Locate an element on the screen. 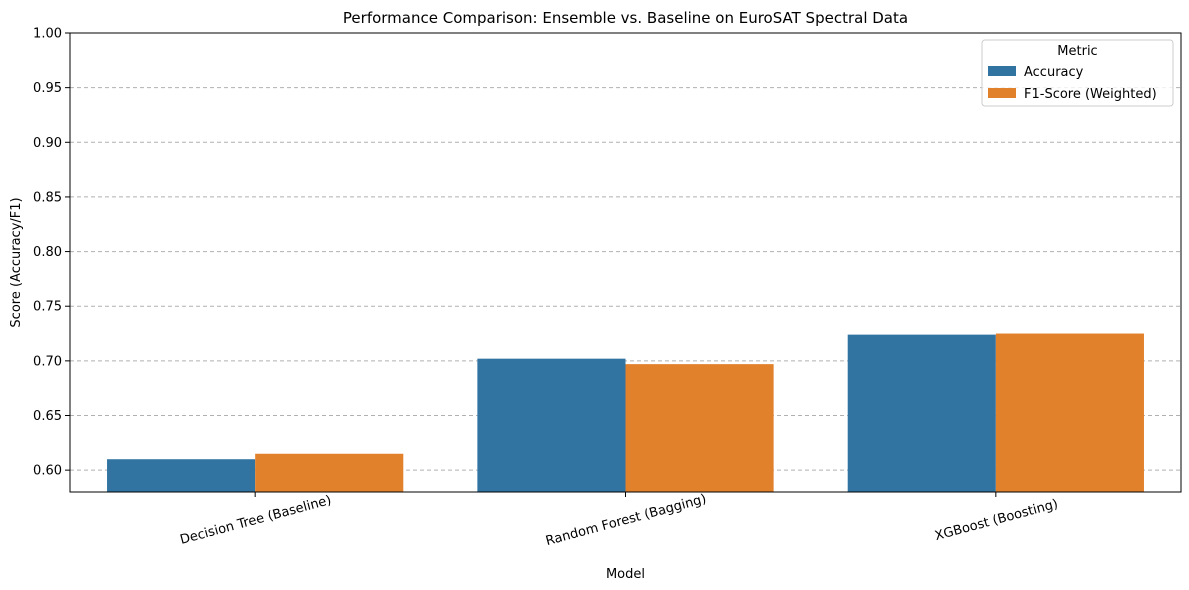  y-tick-label: 0.70 is located at coordinates (47, 361).